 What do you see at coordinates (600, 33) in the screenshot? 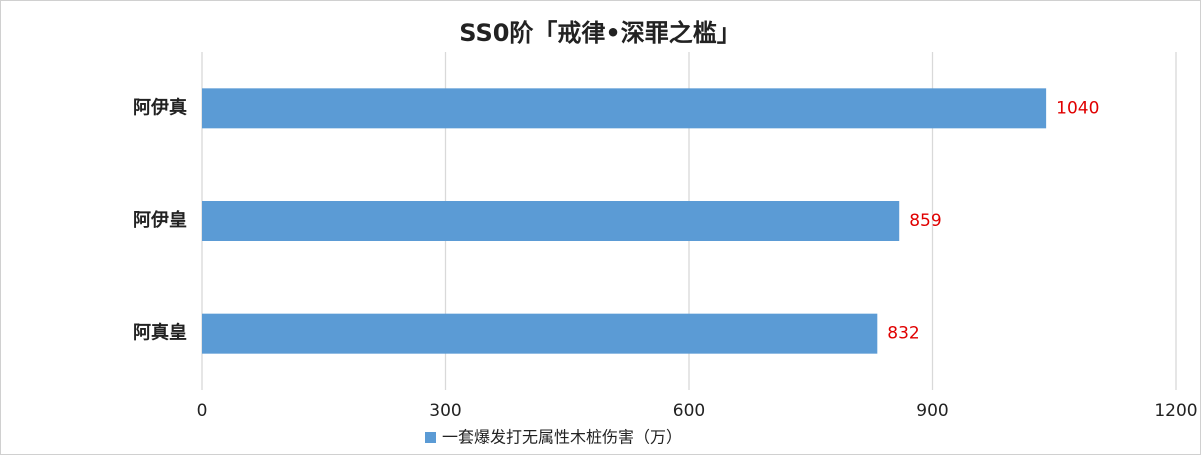
I see `chart-title: SS0阶「戒律•深罪之槛」` at bounding box center [600, 33].